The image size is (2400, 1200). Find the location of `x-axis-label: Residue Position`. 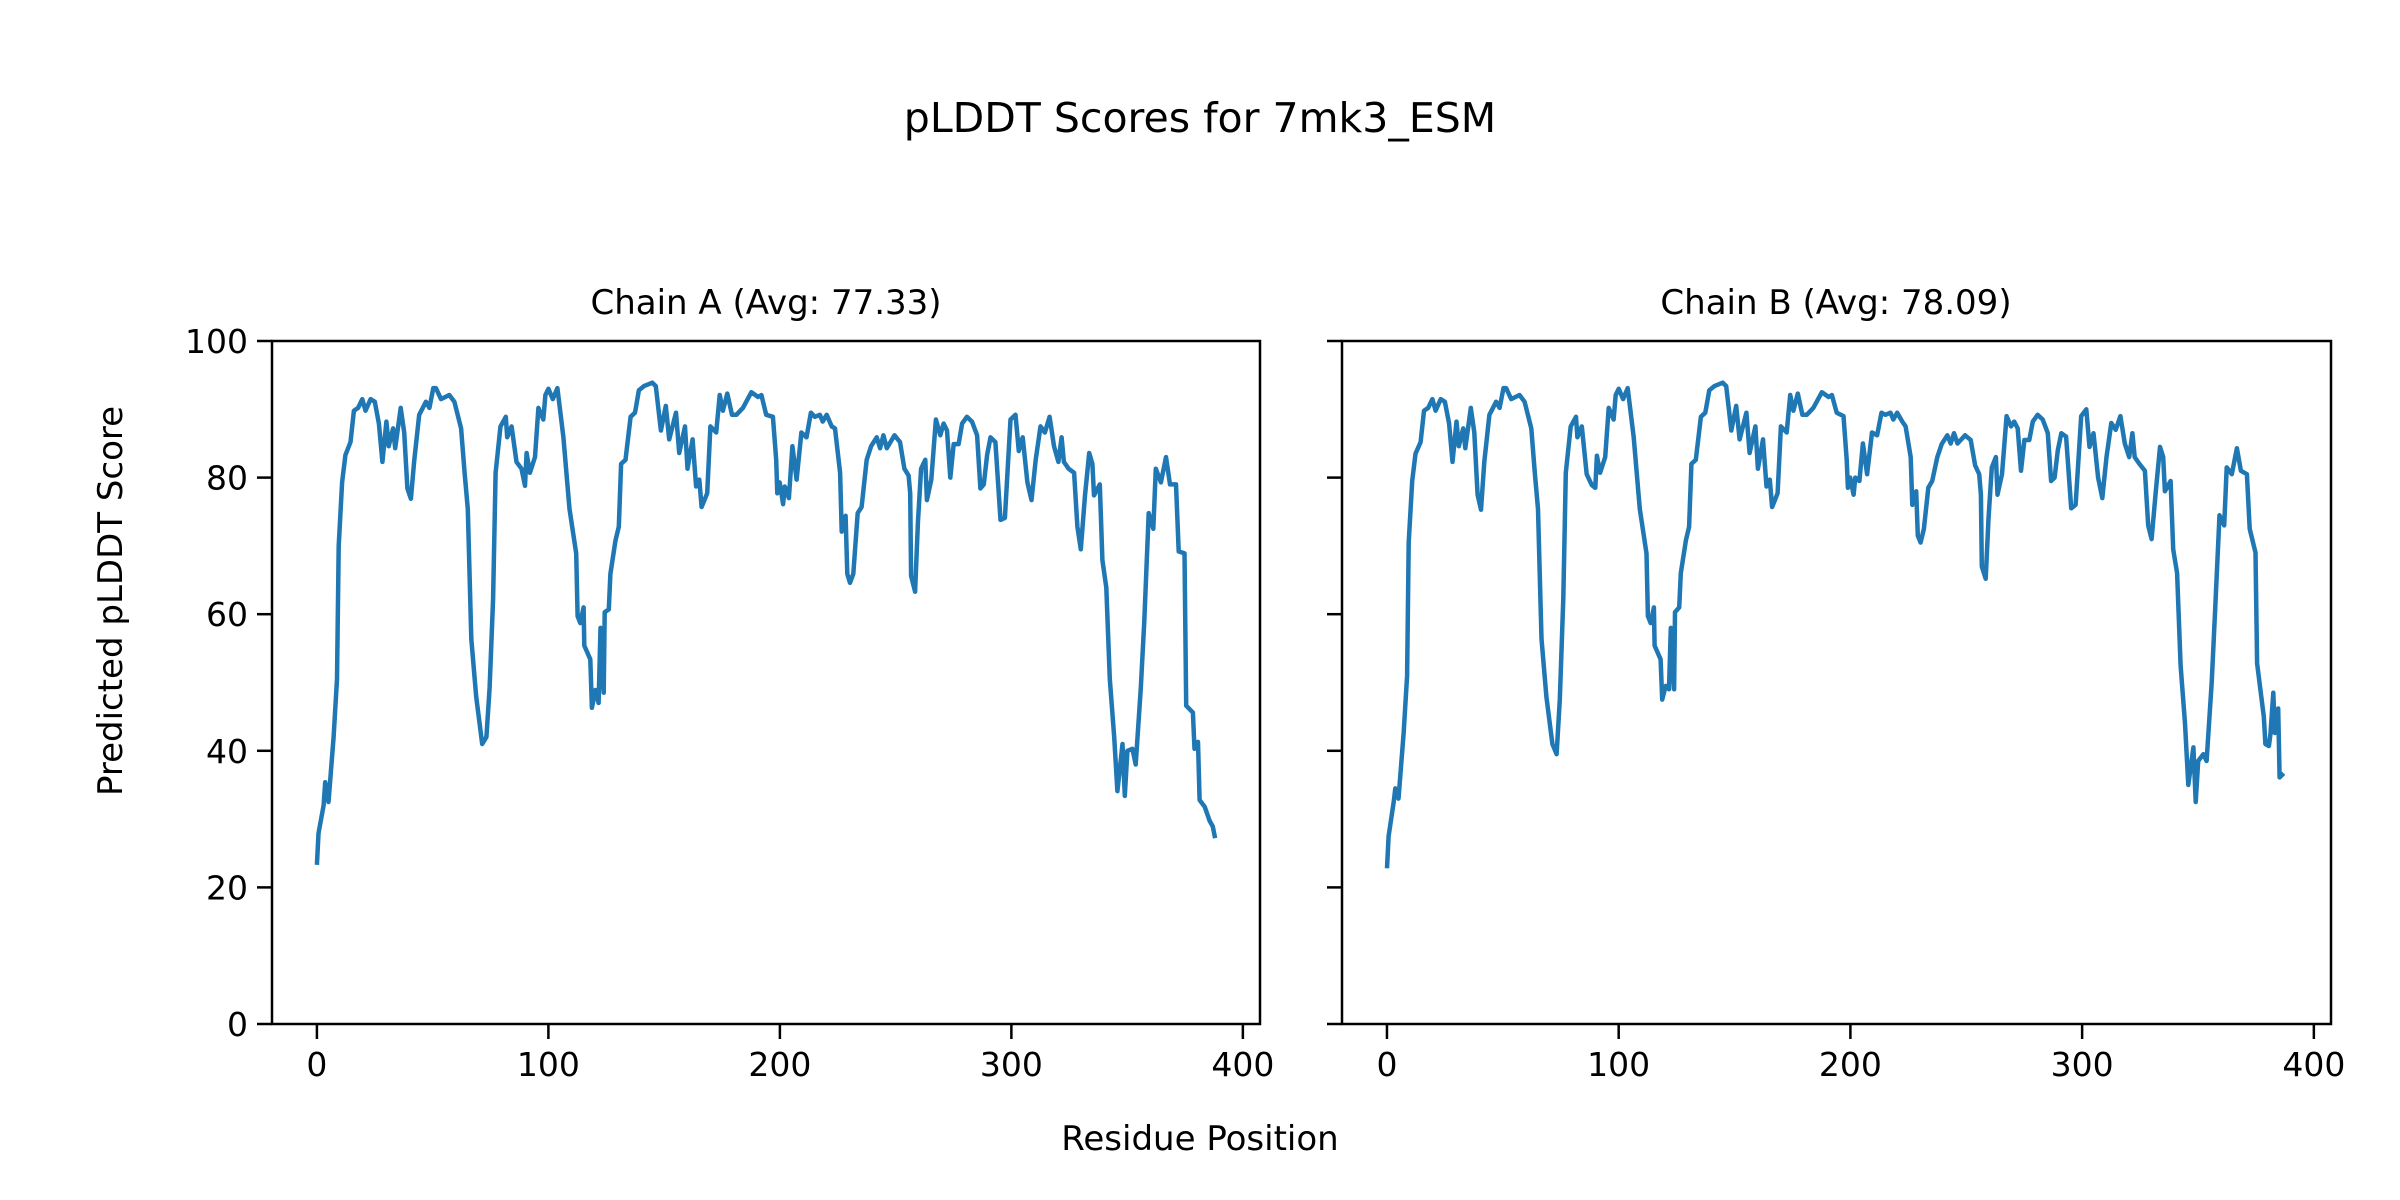

x-axis-label: Residue Position is located at coordinates (1199, 1139).